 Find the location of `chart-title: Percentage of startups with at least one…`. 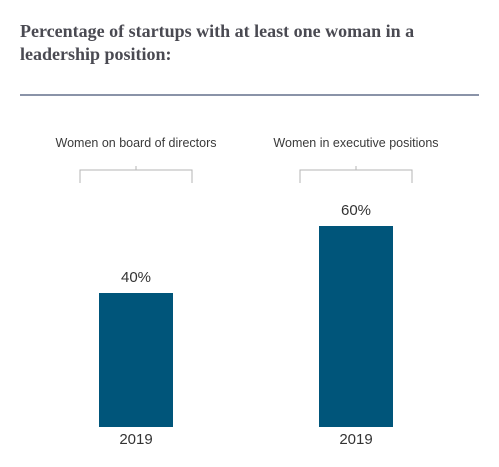

chart-title: Percentage of startups with at least one… is located at coordinates (217, 42).